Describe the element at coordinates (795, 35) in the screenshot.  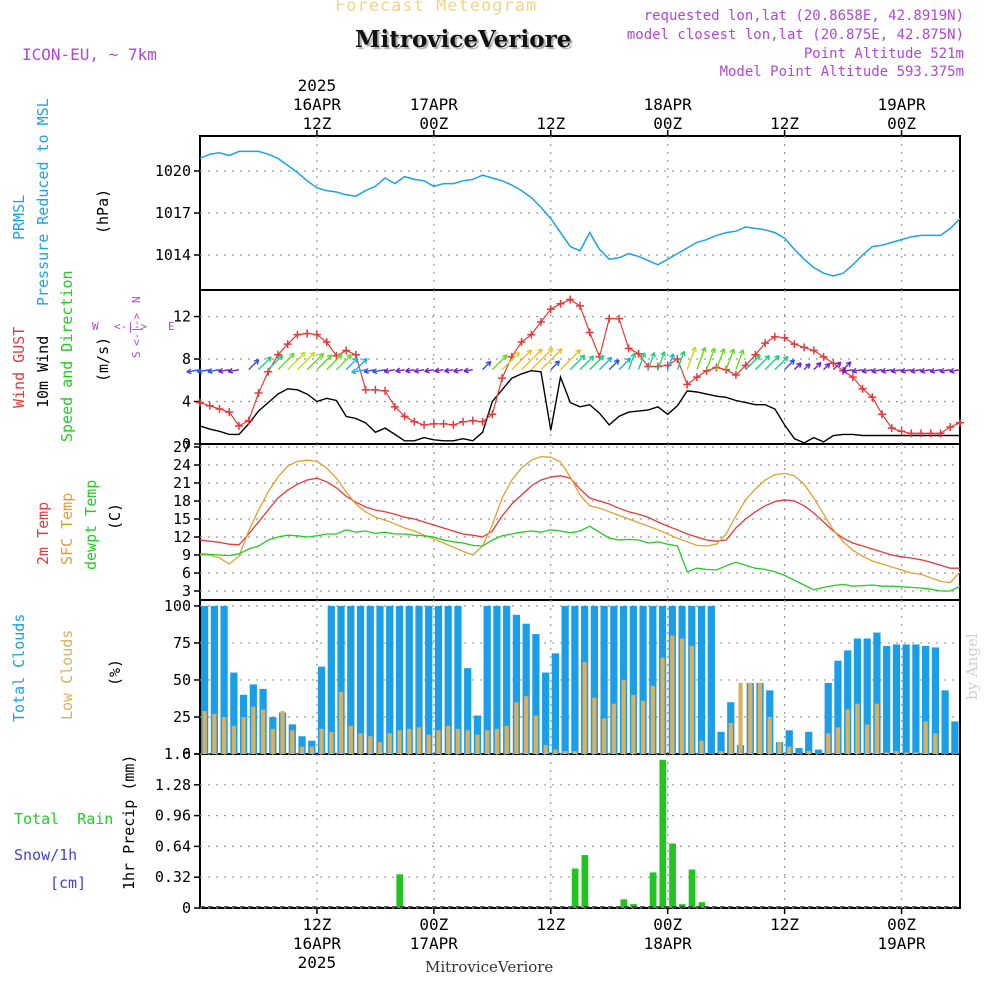
I see `closest-coordinates: model closest lon,lat (20.875E, 42.875N)` at that location.